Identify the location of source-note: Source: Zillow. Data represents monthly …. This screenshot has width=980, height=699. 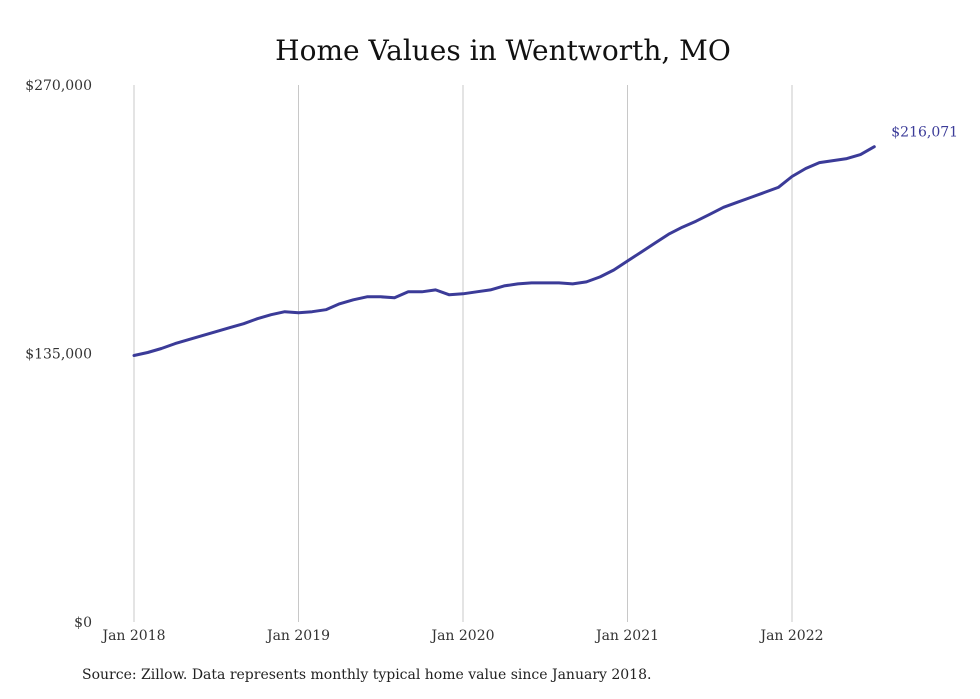
(367, 675).